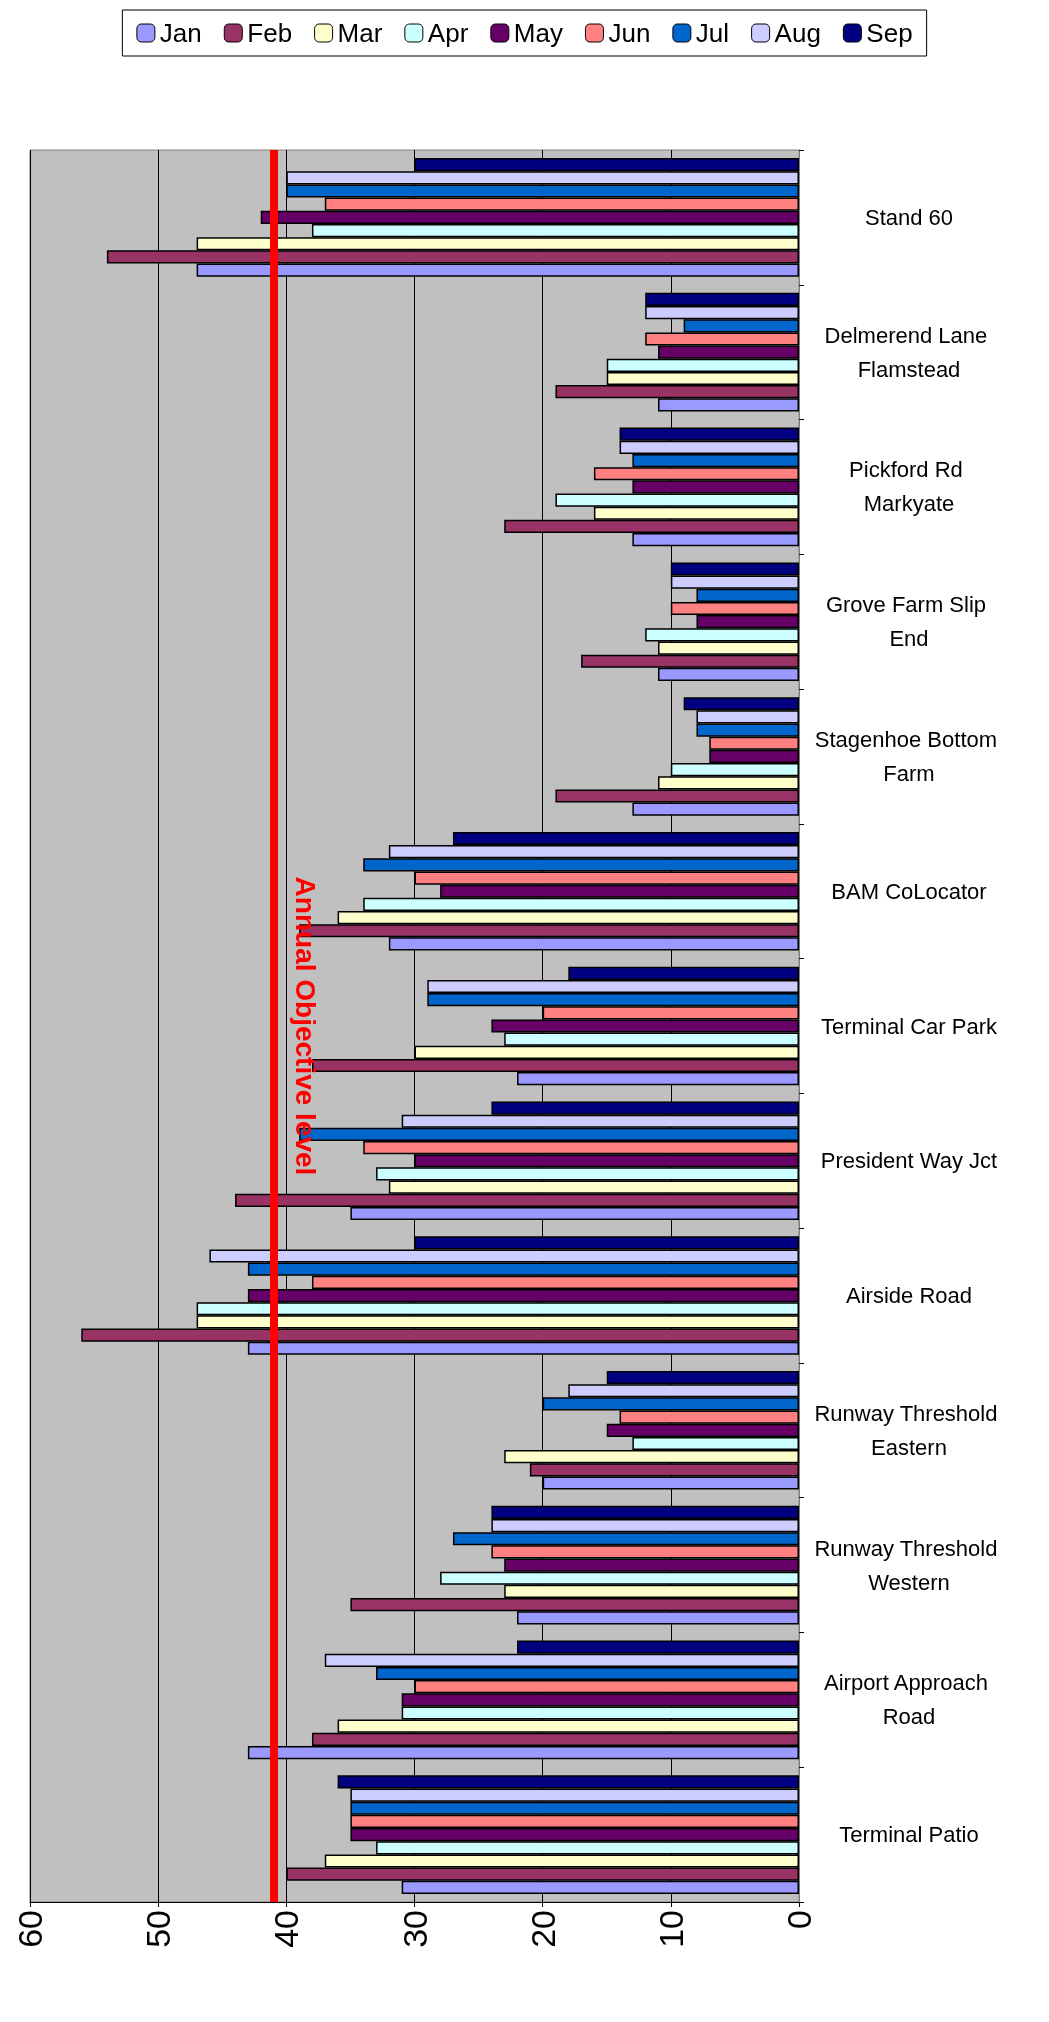 The height and width of the screenshot is (2022, 1049). Describe the element at coordinates (909, 1430) in the screenshot. I see `y-tick-label: Runway Threshold Eastern` at that location.